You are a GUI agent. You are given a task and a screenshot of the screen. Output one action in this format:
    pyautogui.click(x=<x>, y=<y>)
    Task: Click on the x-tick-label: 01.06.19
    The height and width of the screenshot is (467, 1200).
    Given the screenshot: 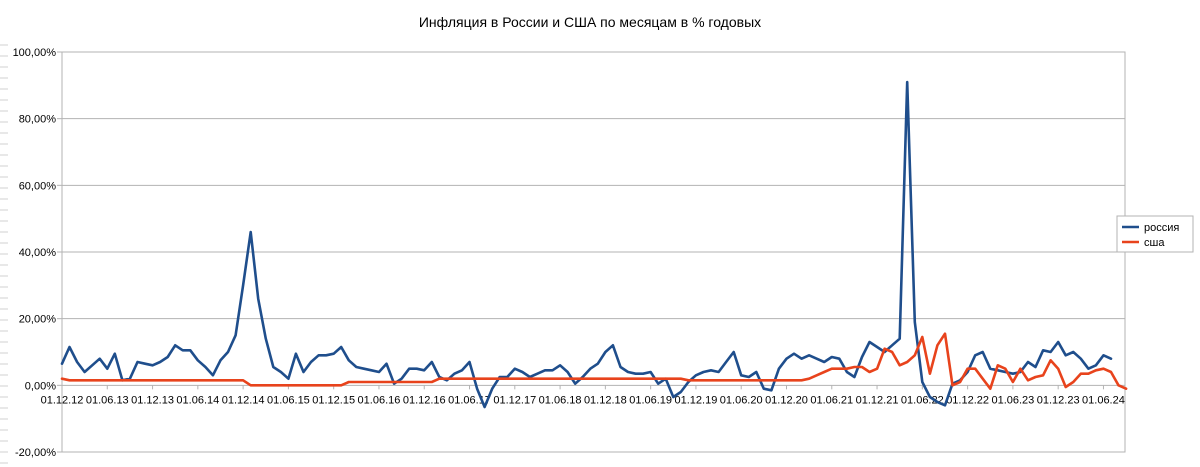 What is the action you would take?
    pyautogui.click(x=650, y=400)
    